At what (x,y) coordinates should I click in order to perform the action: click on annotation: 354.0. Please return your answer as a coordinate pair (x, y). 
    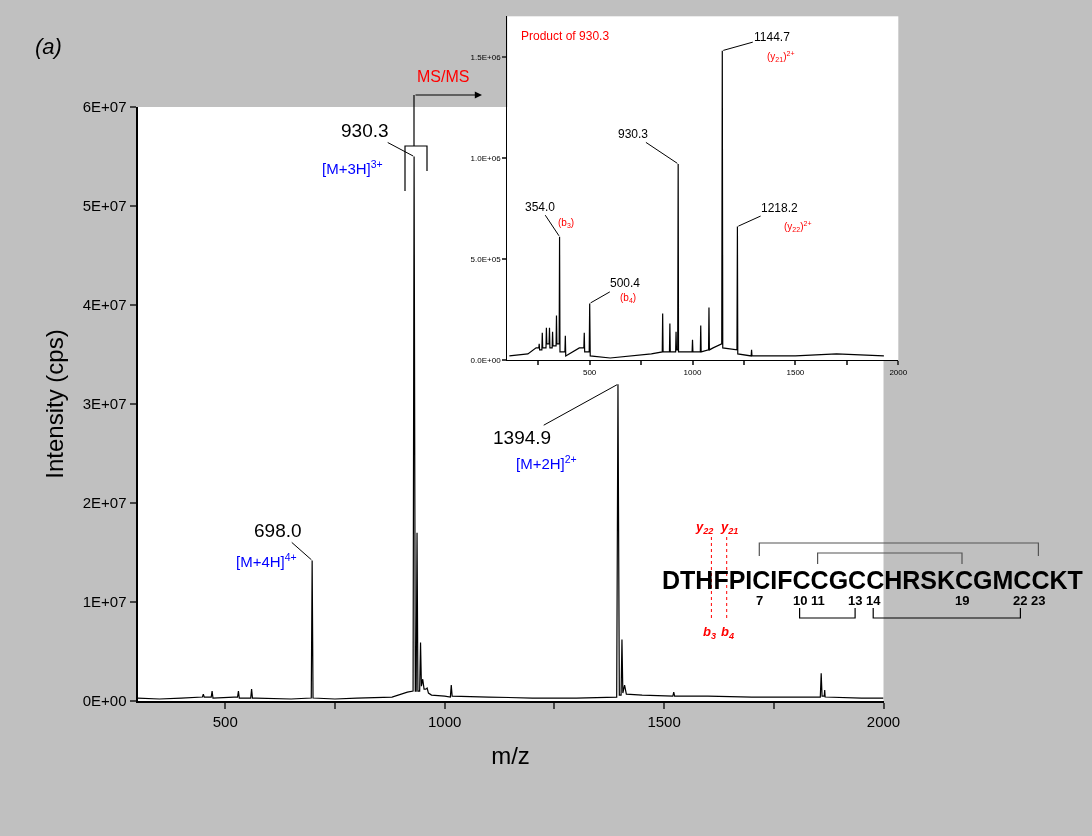
    Looking at the image, I should click on (540, 207).